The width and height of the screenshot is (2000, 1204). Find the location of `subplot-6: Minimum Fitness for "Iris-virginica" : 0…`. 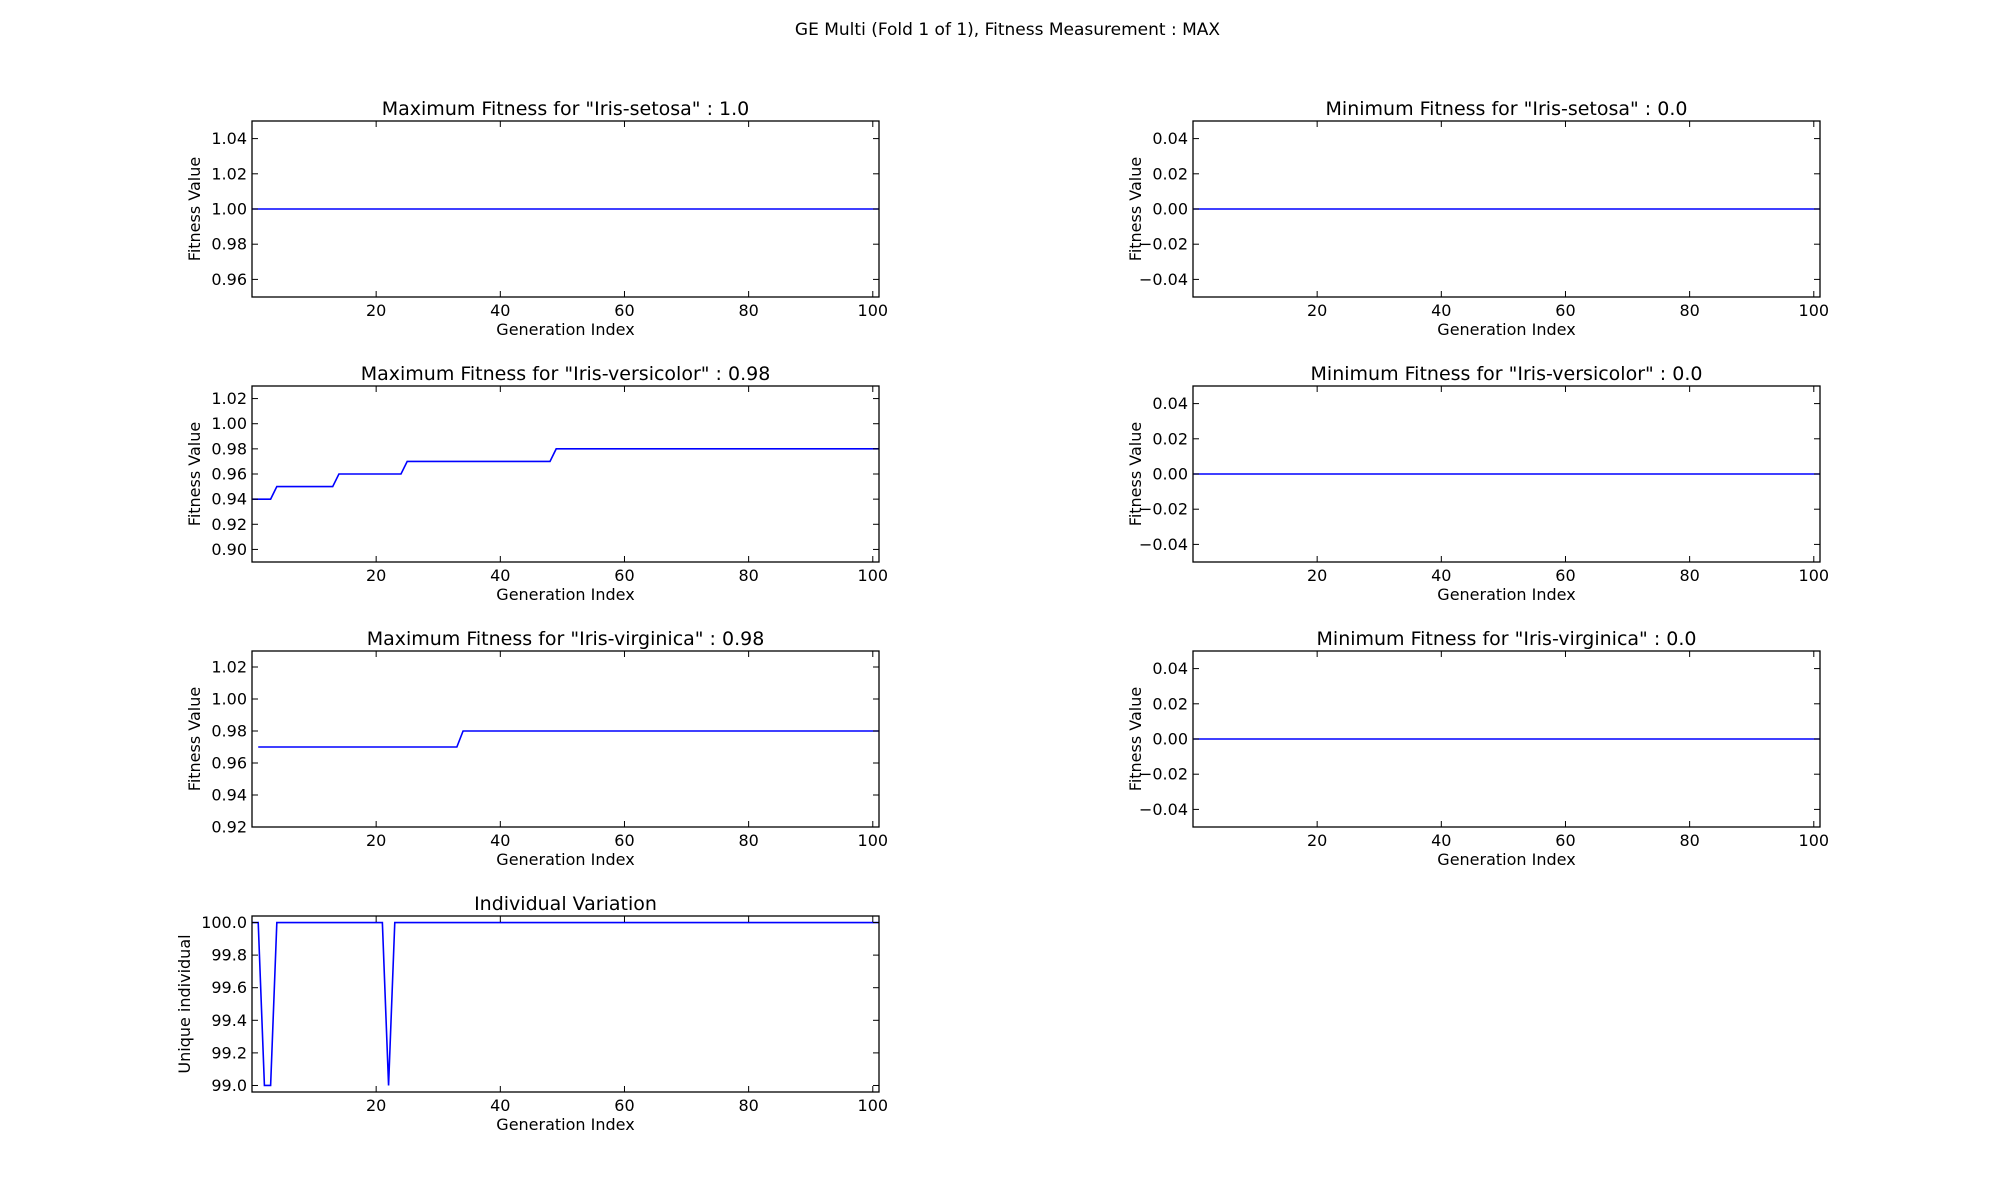

subplot-6: Minimum Fitness for "Iris-virginica" : 0… is located at coordinates (1477, 748).